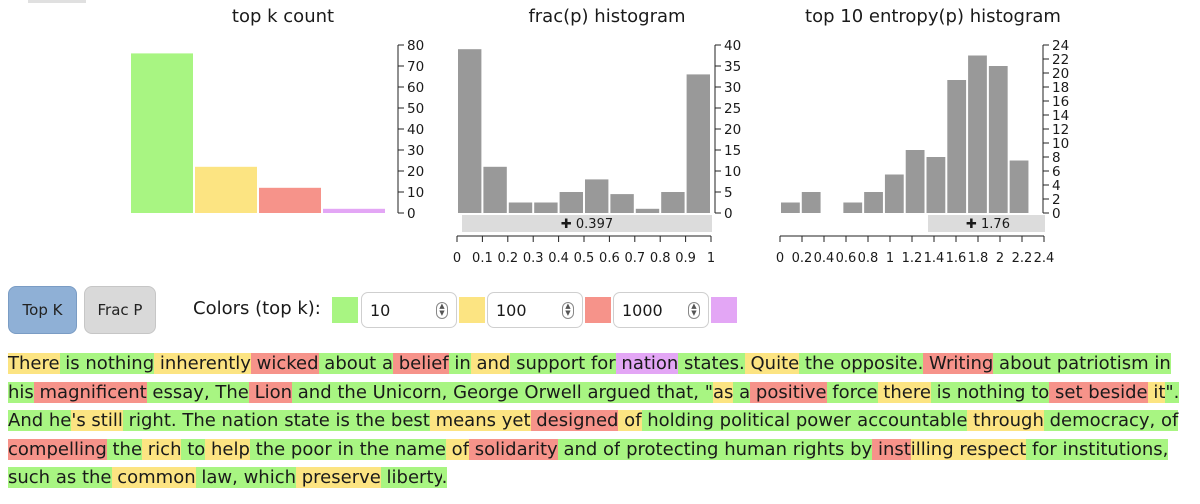 This screenshot has width=1200, height=504. I want to click on token: rich, so click(162, 449).